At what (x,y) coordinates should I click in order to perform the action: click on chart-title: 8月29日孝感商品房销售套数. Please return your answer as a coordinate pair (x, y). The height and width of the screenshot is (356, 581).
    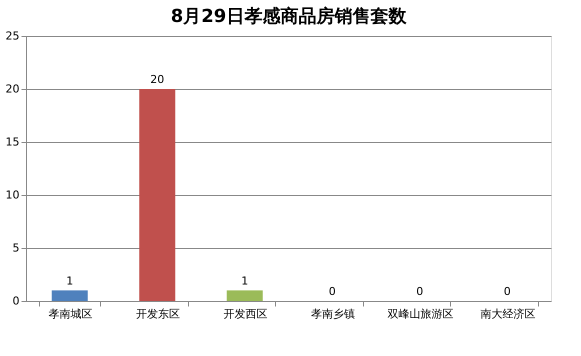
    Looking at the image, I should click on (289, 16).